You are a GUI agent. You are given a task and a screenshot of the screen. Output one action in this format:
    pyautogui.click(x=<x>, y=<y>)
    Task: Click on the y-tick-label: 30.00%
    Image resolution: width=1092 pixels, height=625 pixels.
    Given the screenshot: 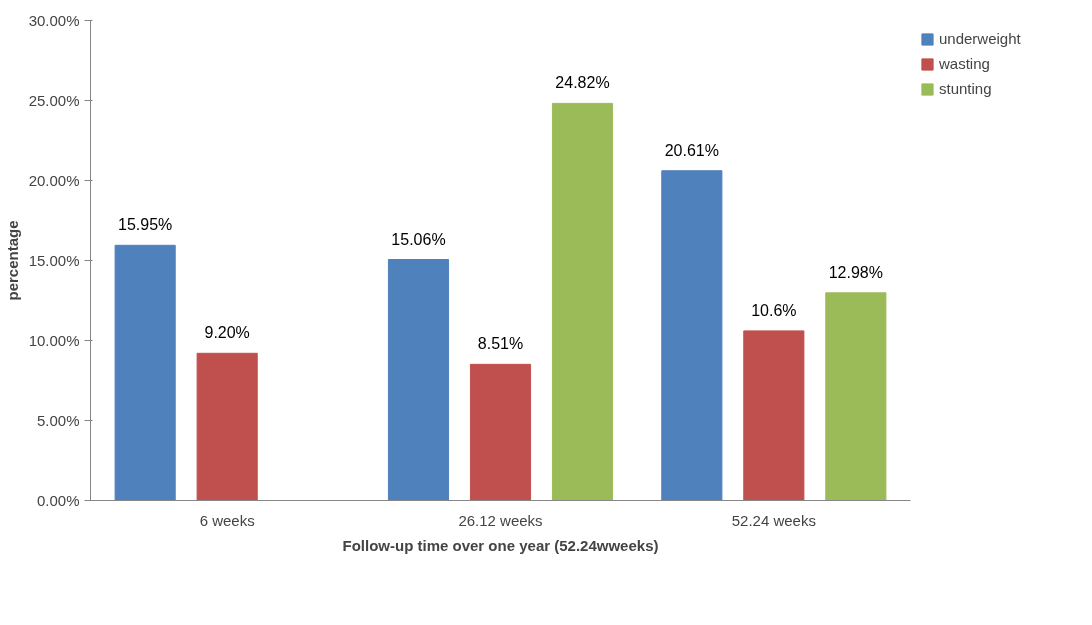 What is the action you would take?
    pyautogui.click(x=54, y=20)
    